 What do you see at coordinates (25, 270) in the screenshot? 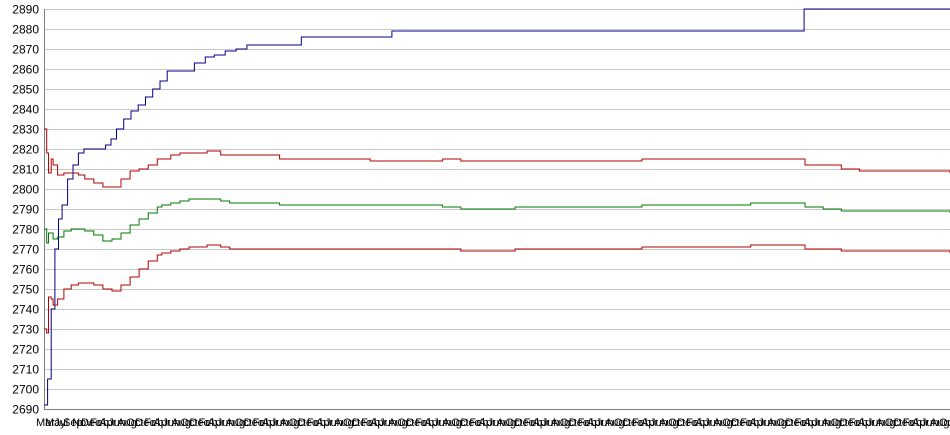
I see `y-tick-label: 2760` at bounding box center [25, 270].